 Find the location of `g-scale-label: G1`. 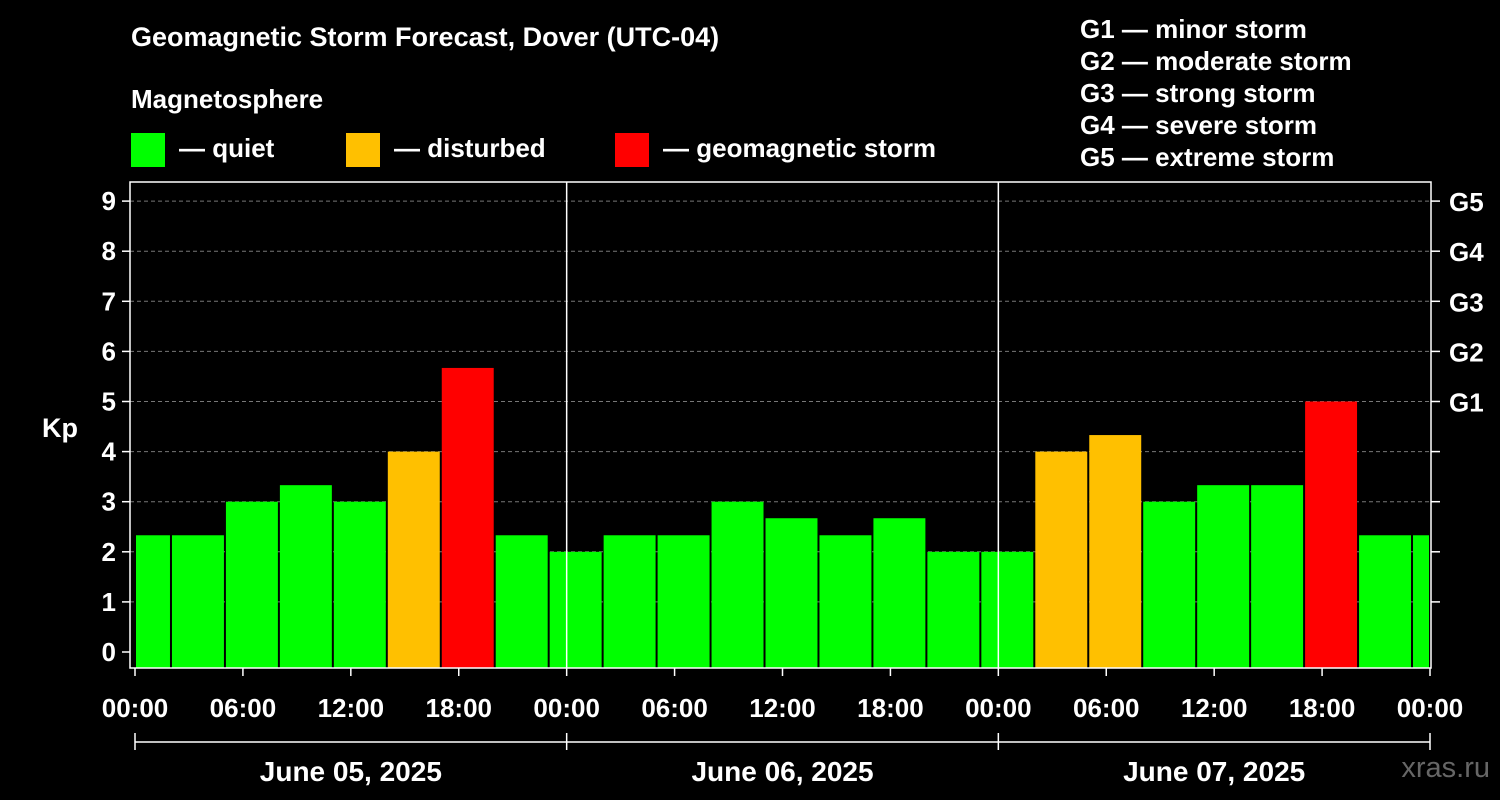

g-scale-label: G1 is located at coordinates (1466, 403).